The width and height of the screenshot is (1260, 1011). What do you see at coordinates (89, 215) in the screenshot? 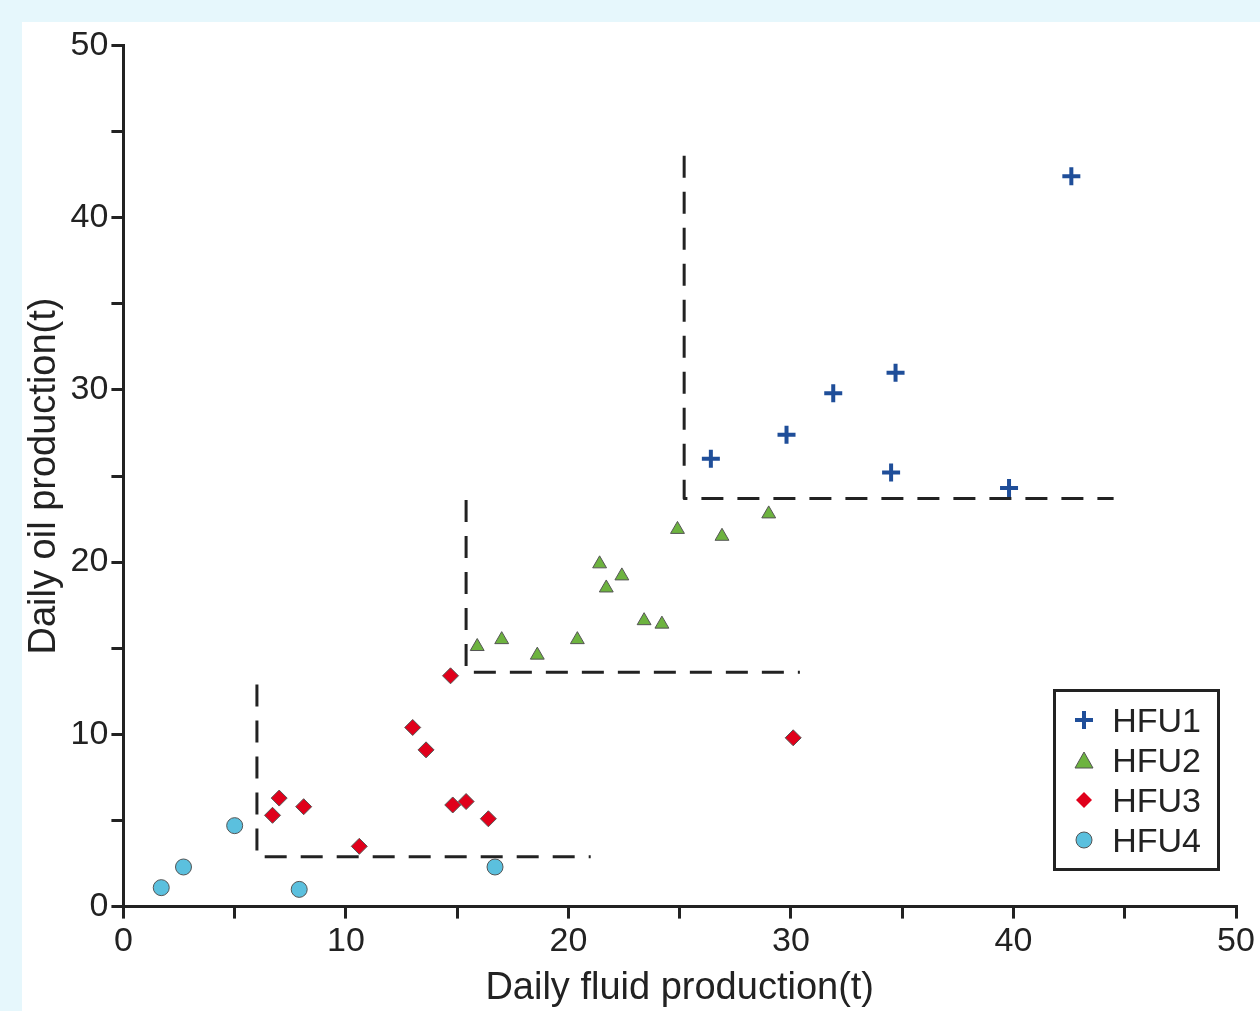
I see `y-tick-label: 40` at bounding box center [89, 215].